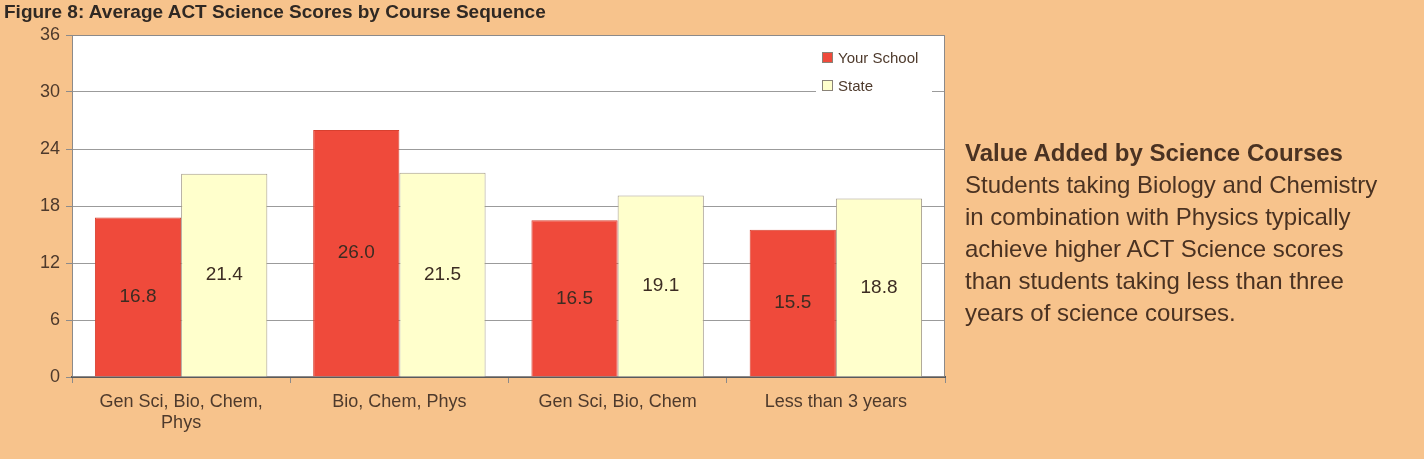 This screenshot has height=459, width=1424. What do you see at coordinates (138, 296) in the screenshot?
I see `data-label: 16.8` at bounding box center [138, 296].